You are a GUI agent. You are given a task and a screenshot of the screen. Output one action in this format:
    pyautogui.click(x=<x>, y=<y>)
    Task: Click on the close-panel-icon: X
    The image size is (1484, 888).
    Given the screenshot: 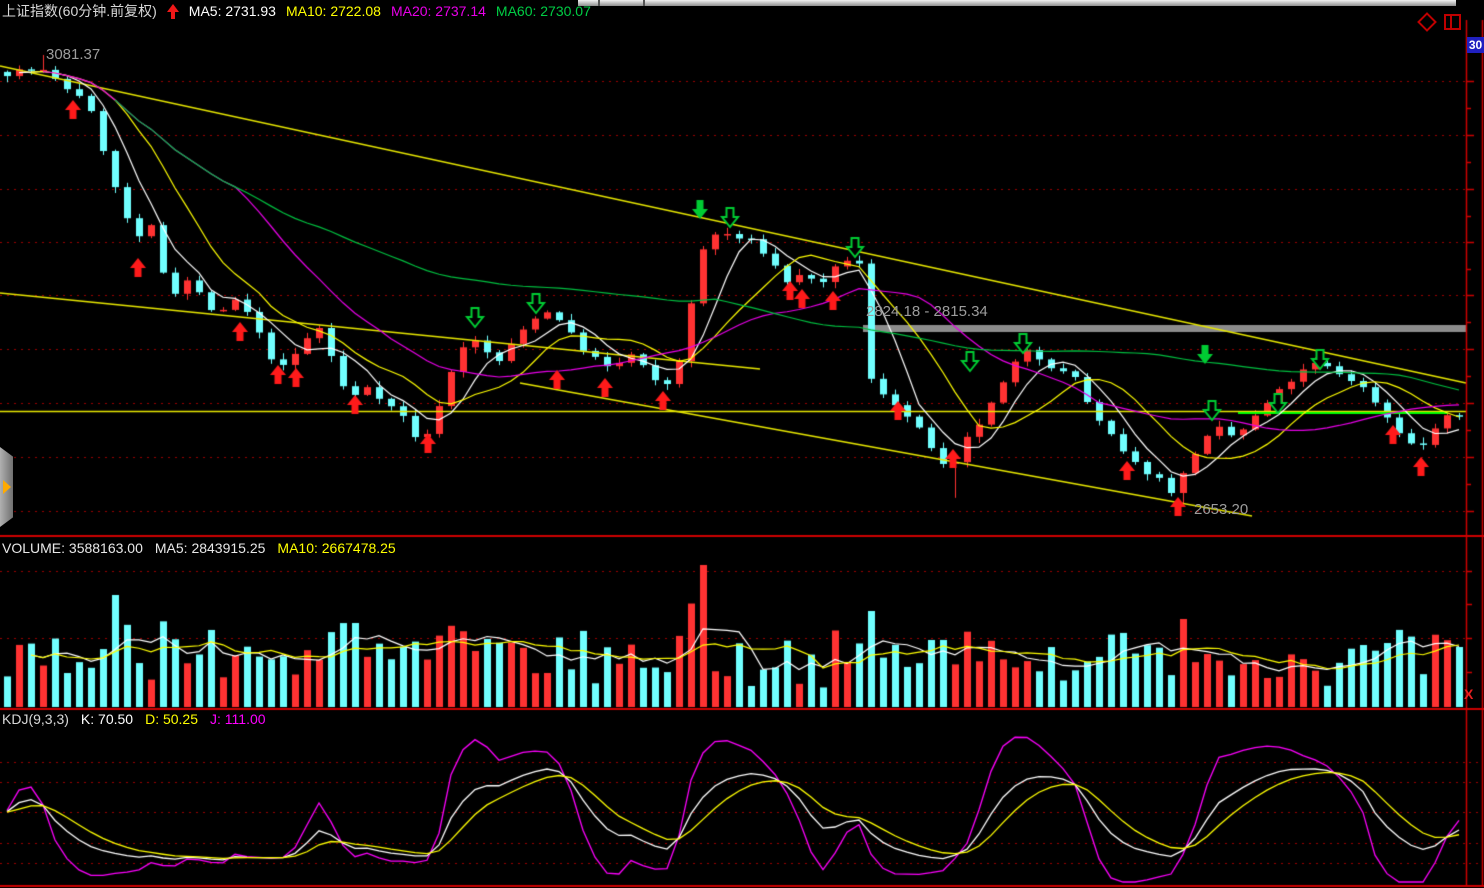 What is the action you would take?
    pyautogui.click(x=1469, y=694)
    